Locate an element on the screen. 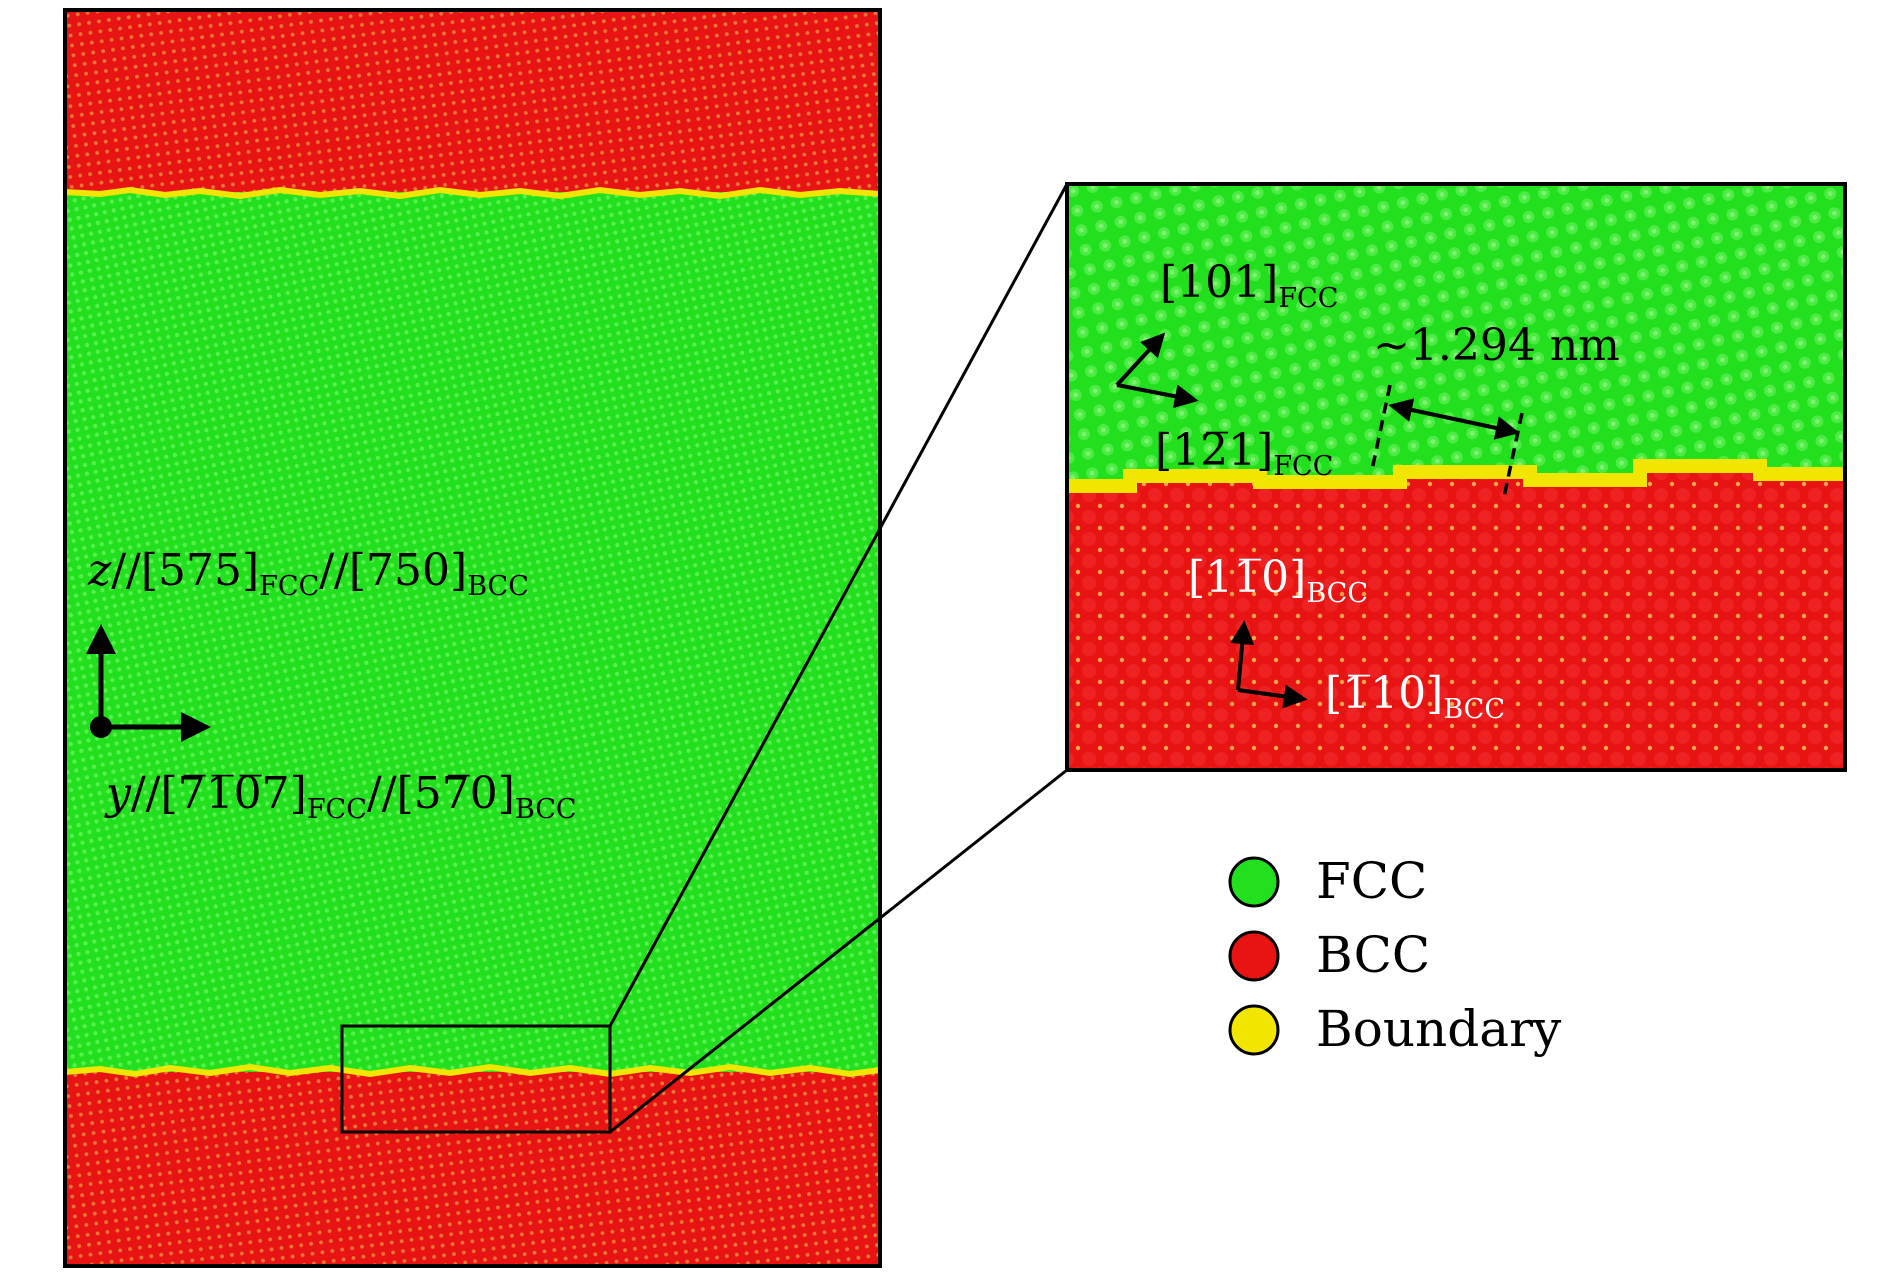 The image size is (1890, 1276). z-axis-fcc-dir: [575] is located at coordinates (200, 570).